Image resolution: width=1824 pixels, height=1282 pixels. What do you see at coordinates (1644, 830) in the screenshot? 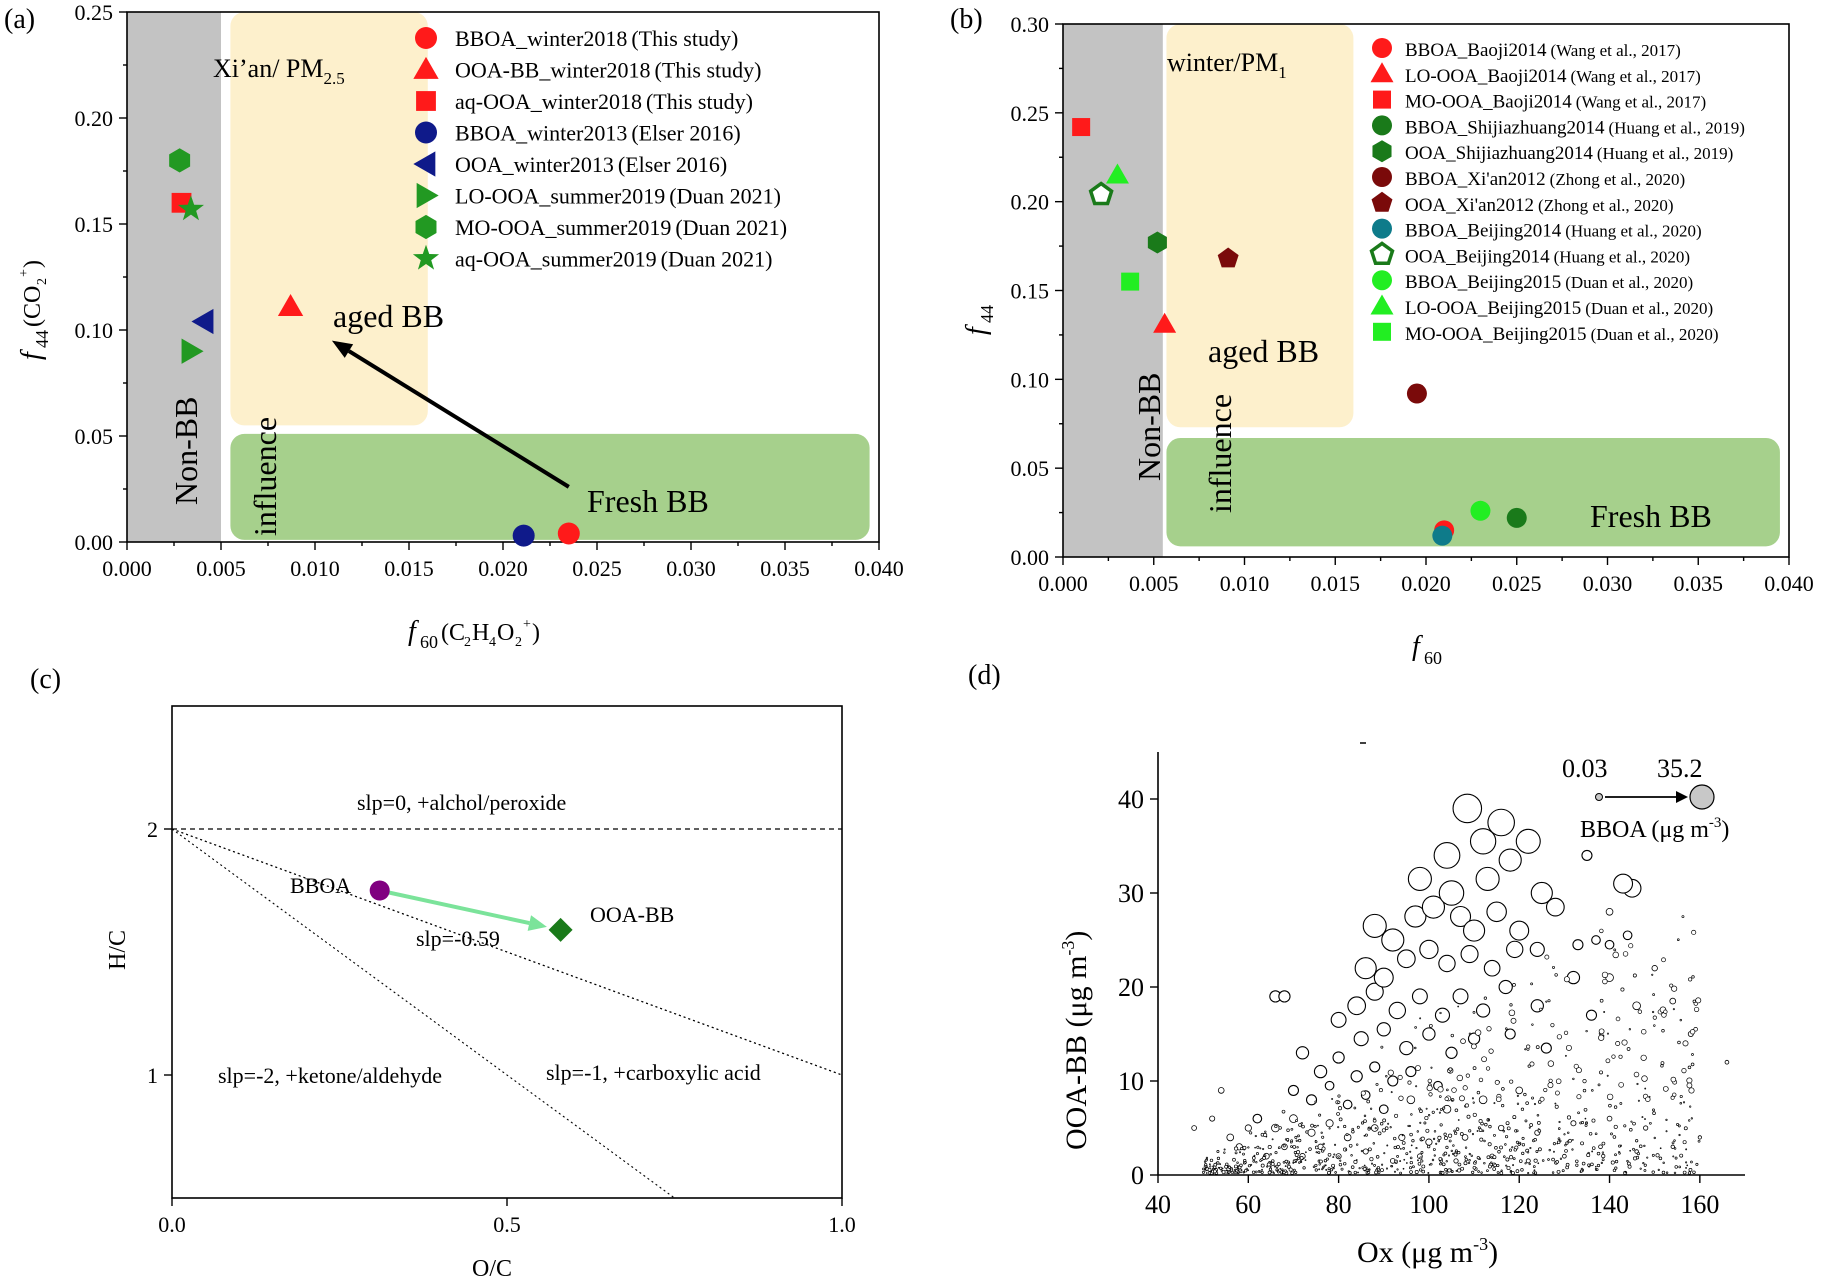
I see `size-legend-label-main: BBOA (μg m` at bounding box center [1644, 830].